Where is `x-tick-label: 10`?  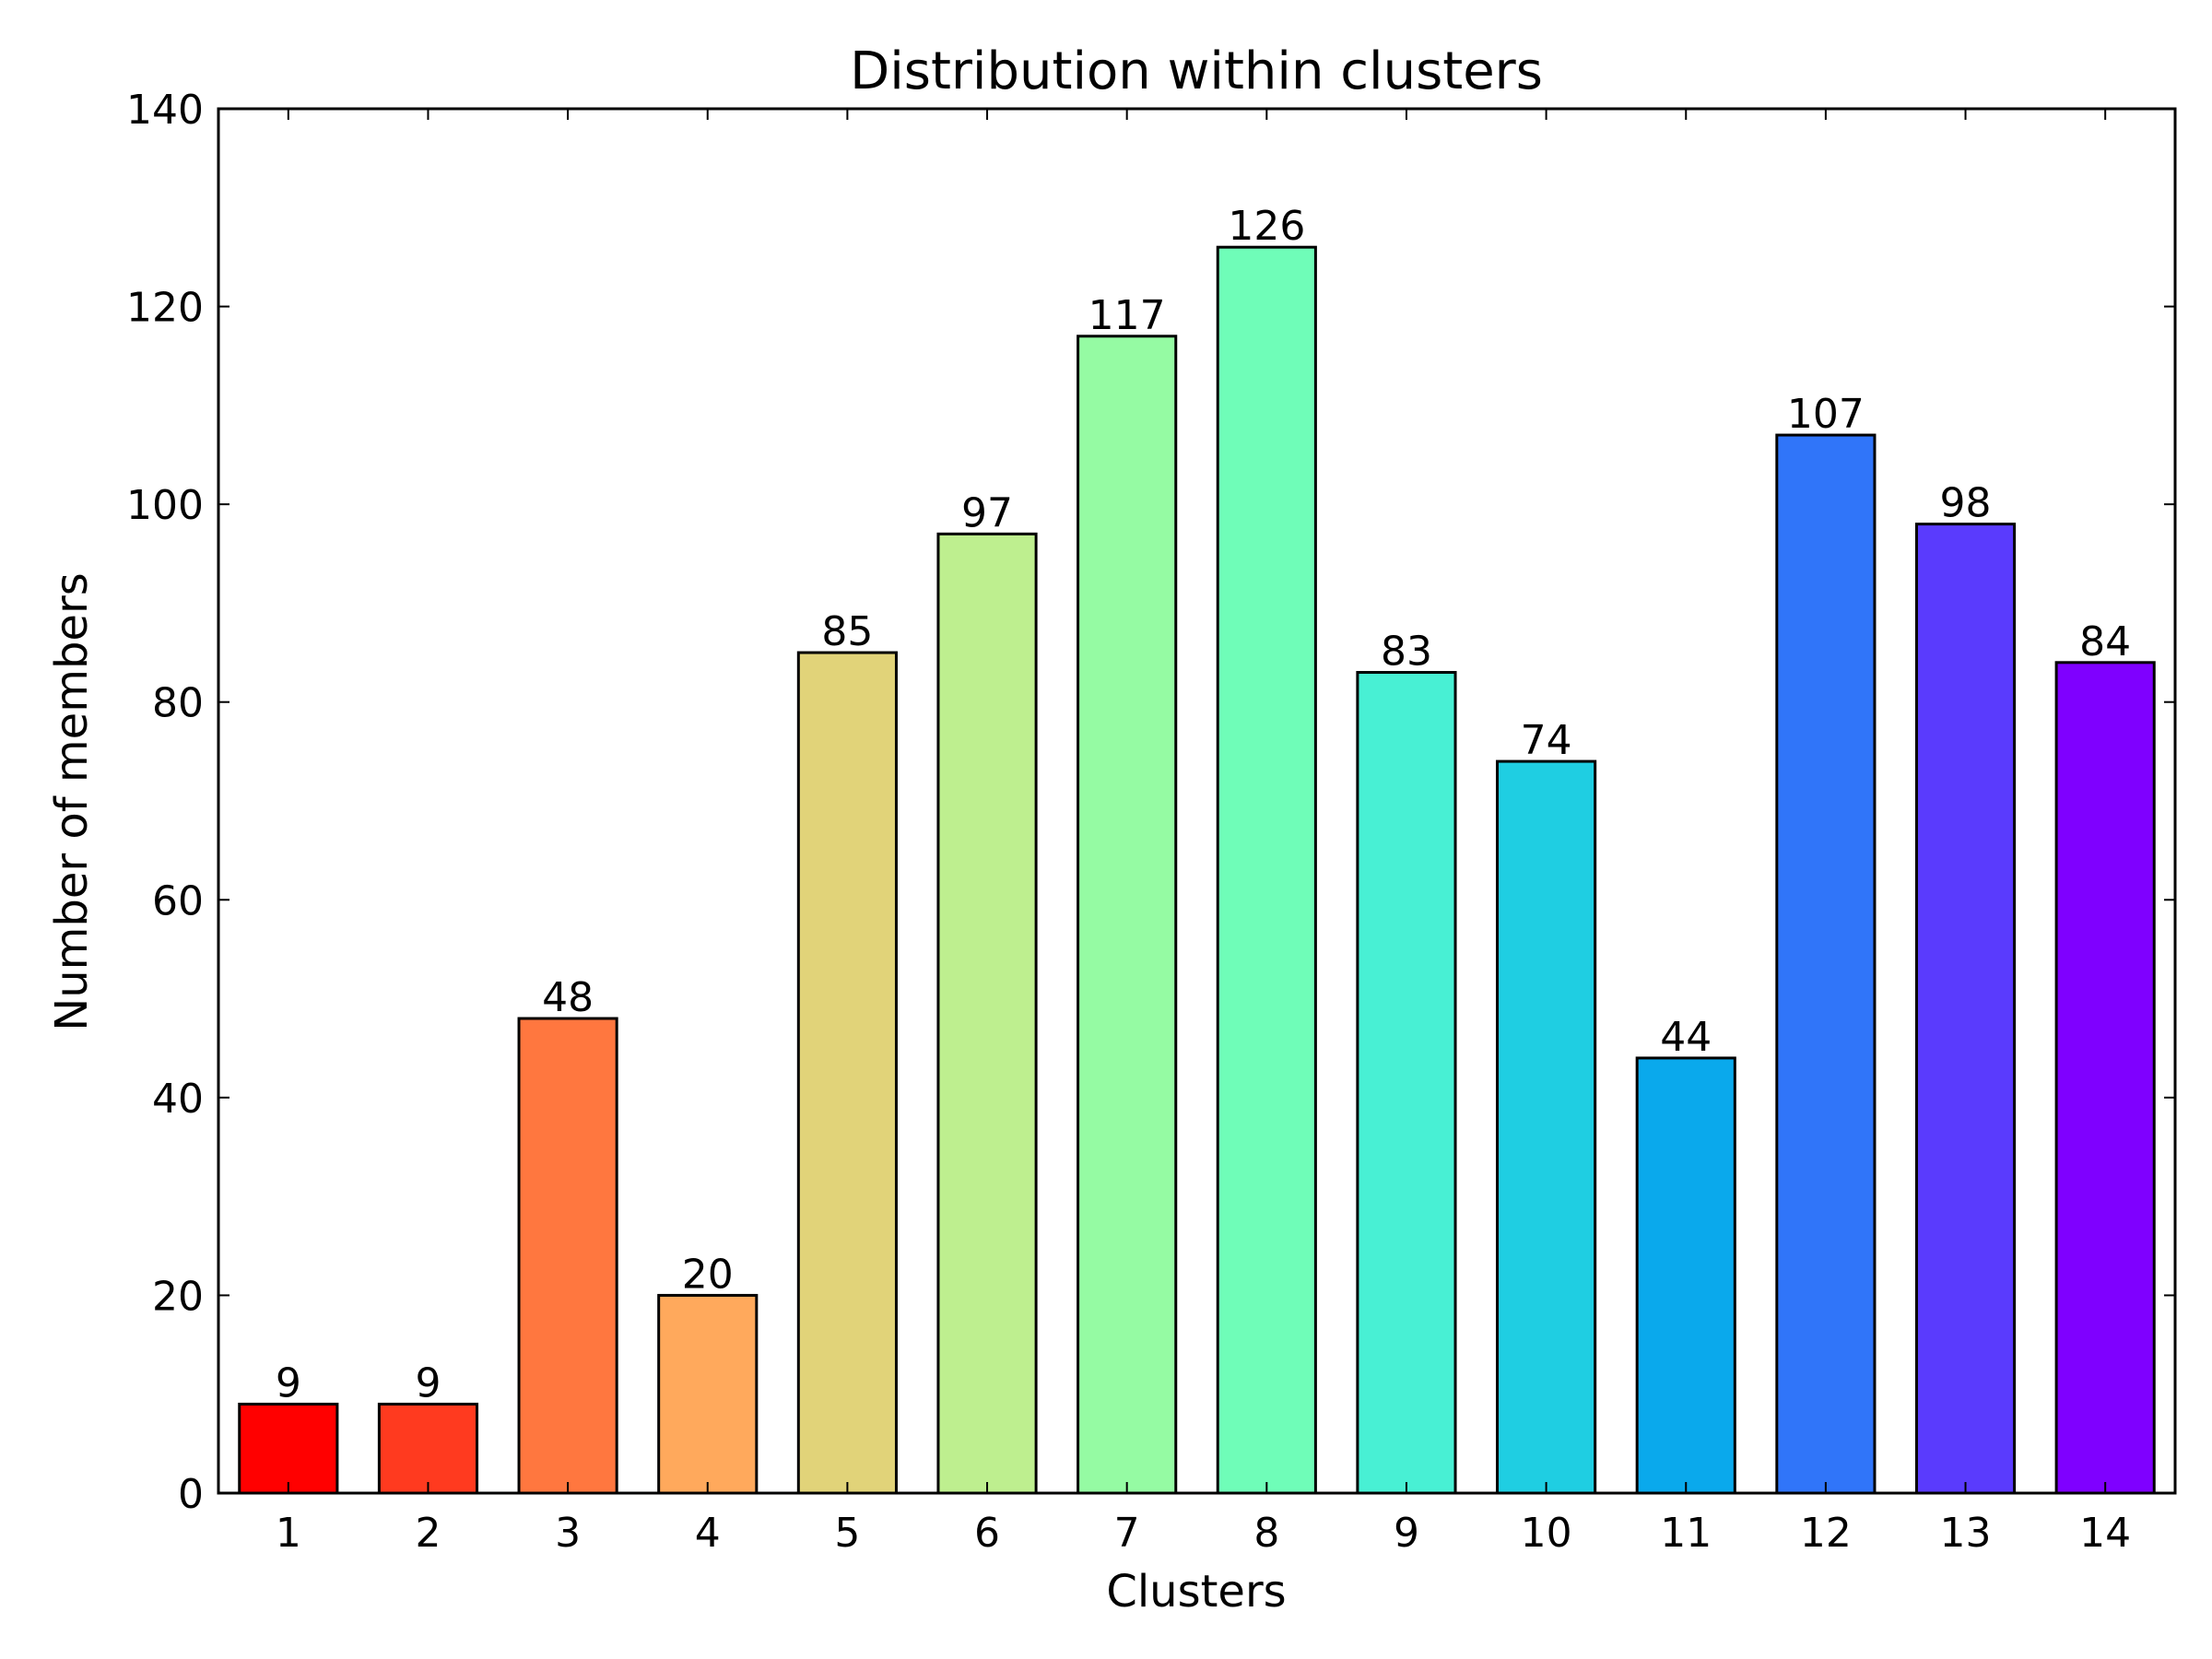 x-tick-label: 10 is located at coordinates (1546, 1533).